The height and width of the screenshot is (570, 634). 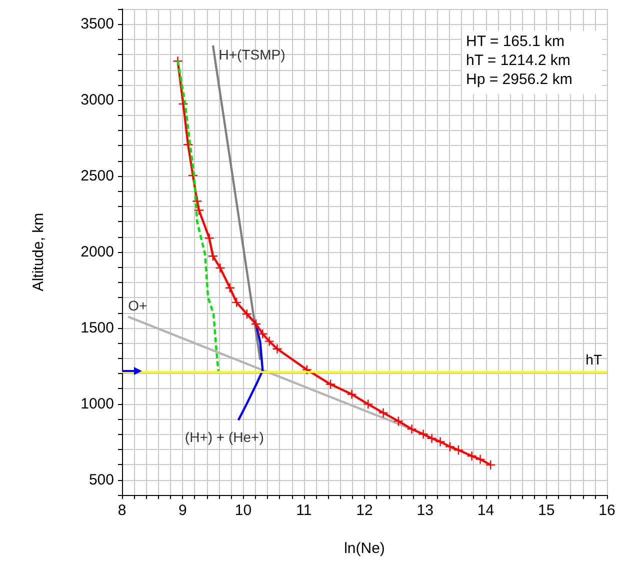 I want to click on y-tick-label: 500, so click(x=101, y=479).